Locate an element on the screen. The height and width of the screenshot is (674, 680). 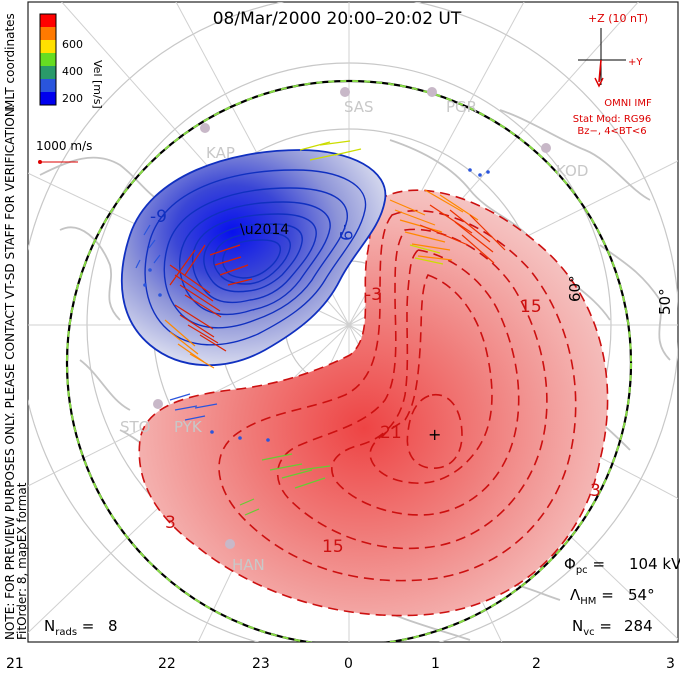
phi-pc-label: Φpc = is located at coordinates (584, 565).